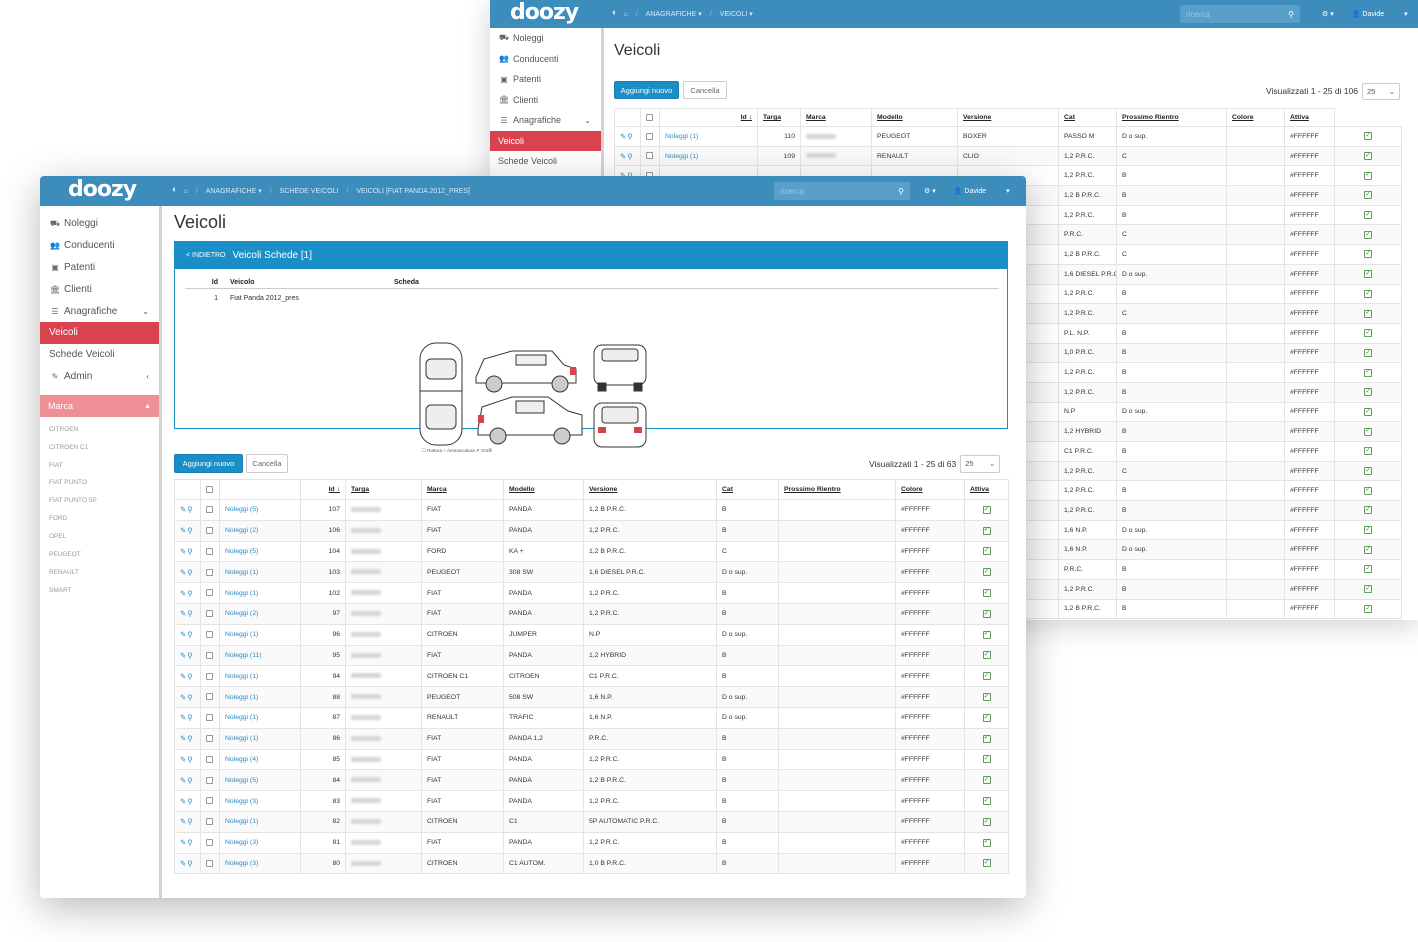  I want to click on filter-item: OPEL, so click(58, 537).